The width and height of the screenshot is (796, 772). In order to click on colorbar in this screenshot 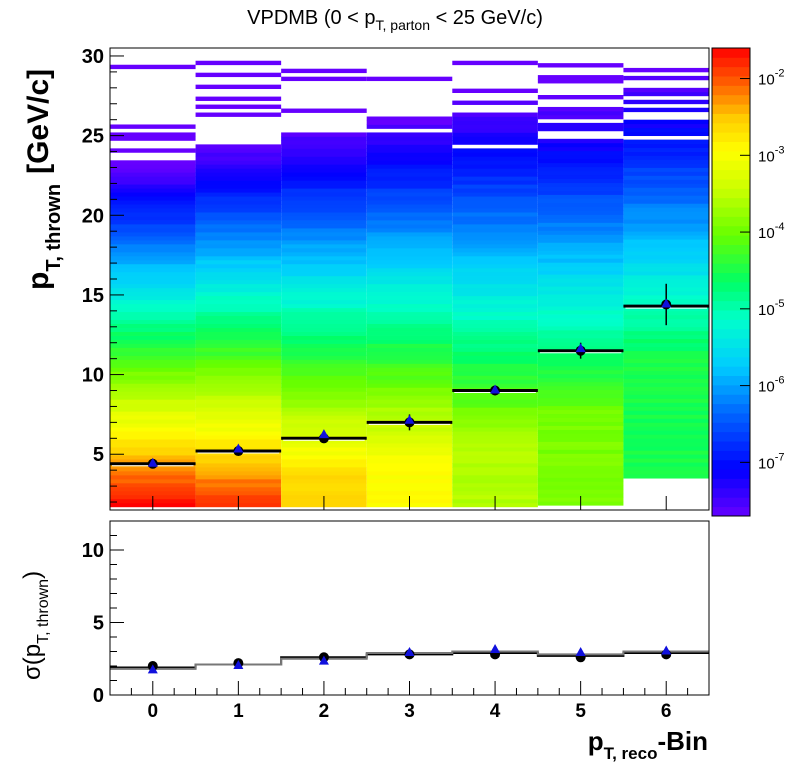, I will do `click(731, 282)`.